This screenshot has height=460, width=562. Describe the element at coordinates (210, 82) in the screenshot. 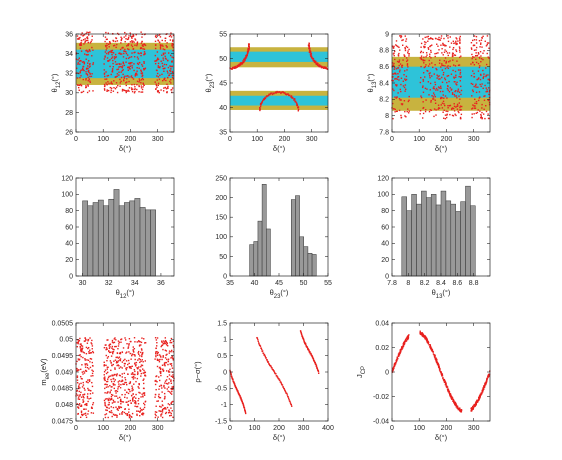

I see `y-axis-label: θ23(°)` at that location.